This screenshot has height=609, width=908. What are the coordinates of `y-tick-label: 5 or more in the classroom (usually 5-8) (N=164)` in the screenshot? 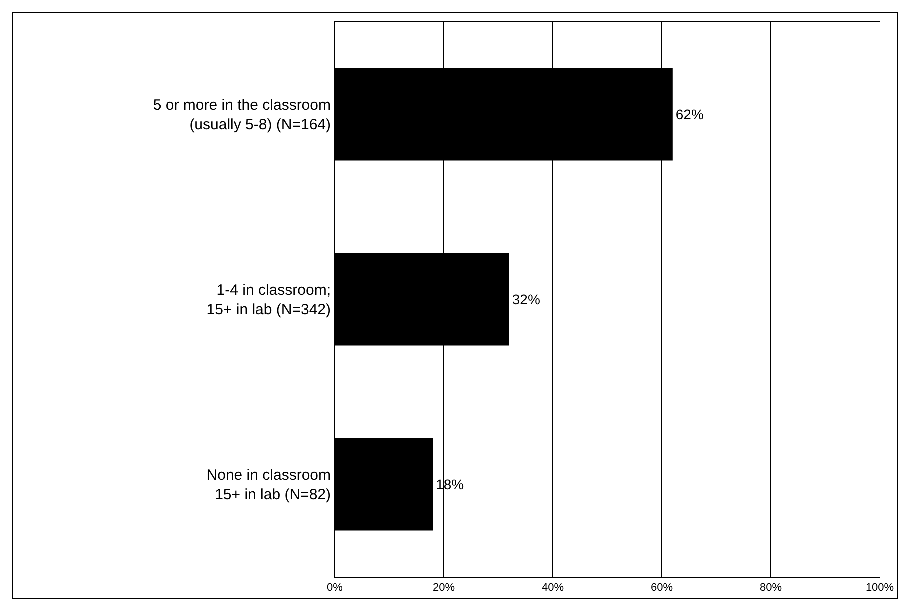 It's located at (242, 115).